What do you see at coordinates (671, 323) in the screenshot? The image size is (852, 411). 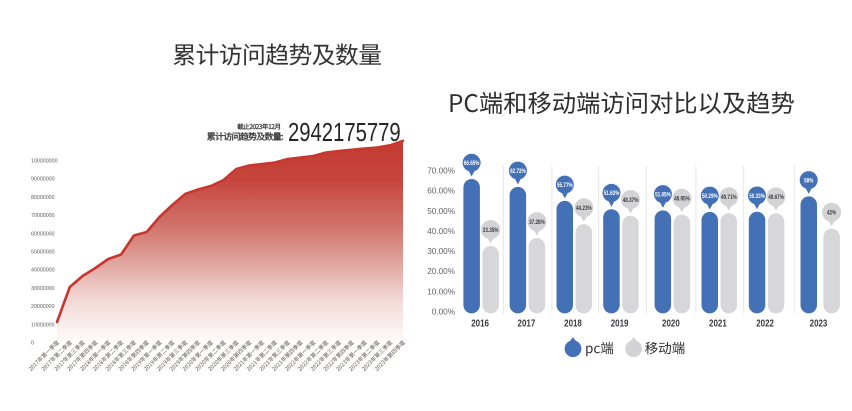 I see `svg-text: 2020` at bounding box center [671, 323].